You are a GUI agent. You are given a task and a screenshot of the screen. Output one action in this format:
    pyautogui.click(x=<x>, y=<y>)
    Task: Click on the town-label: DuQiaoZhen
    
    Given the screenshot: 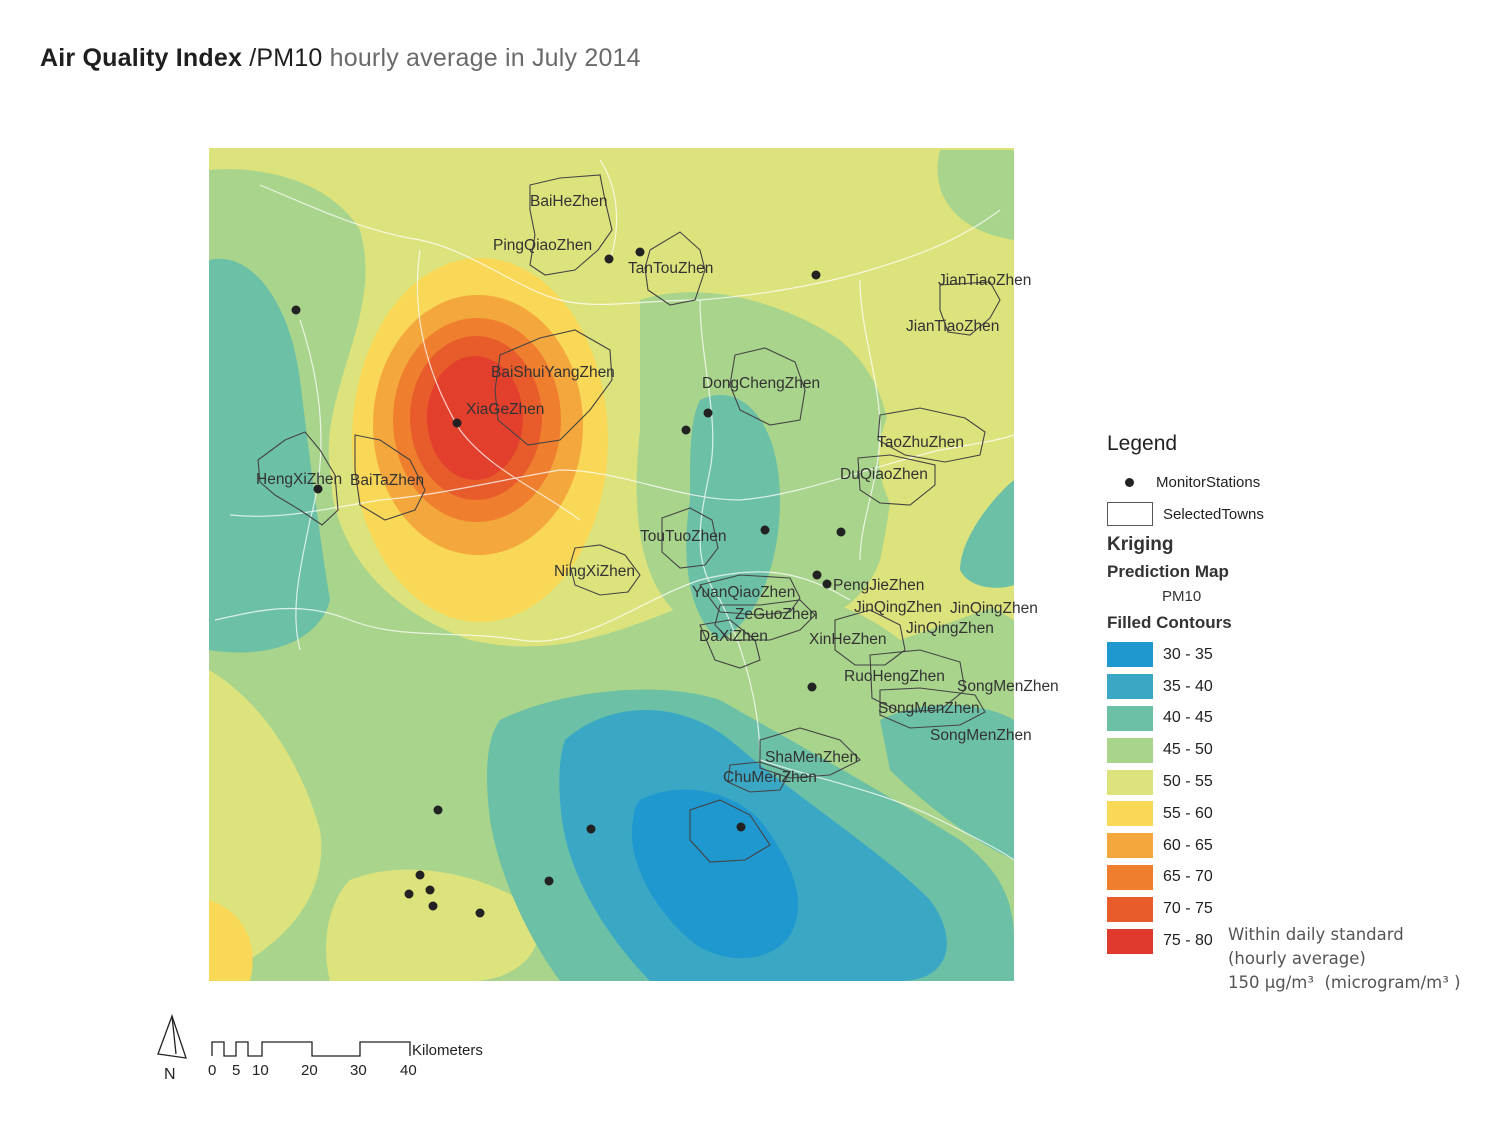 What is the action you would take?
    pyautogui.click(x=884, y=474)
    